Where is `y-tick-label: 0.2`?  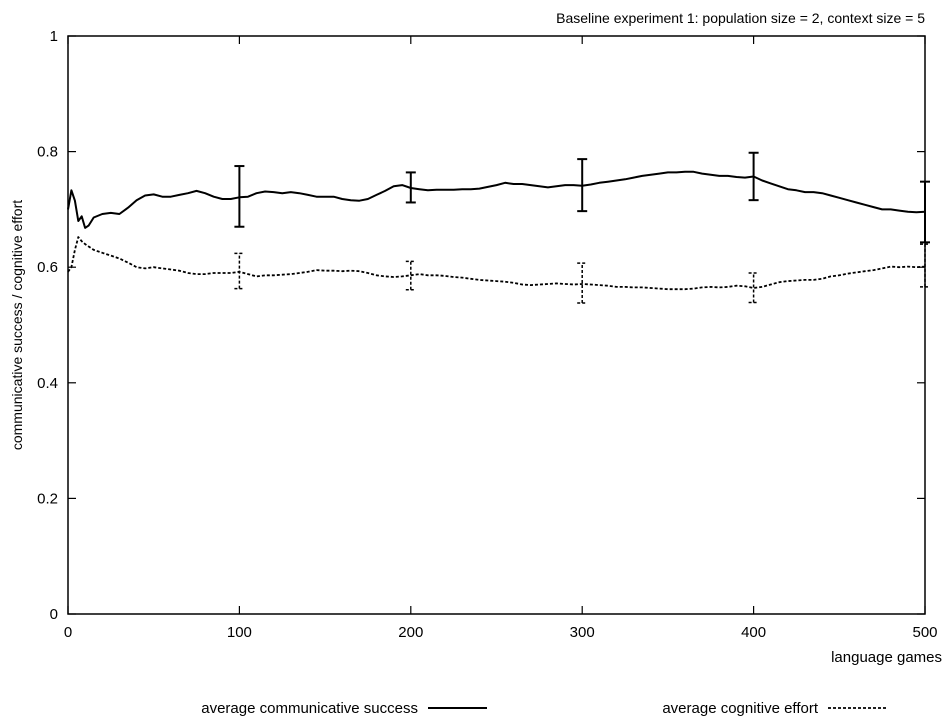 y-tick-label: 0.2 is located at coordinates (47, 498).